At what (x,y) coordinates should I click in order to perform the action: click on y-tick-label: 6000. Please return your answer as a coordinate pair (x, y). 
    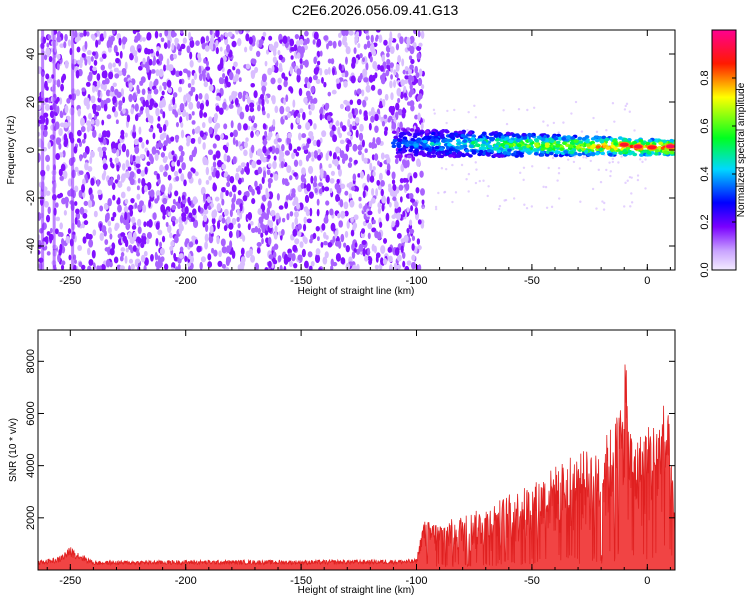
    Looking at the image, I should click on (31, 413).